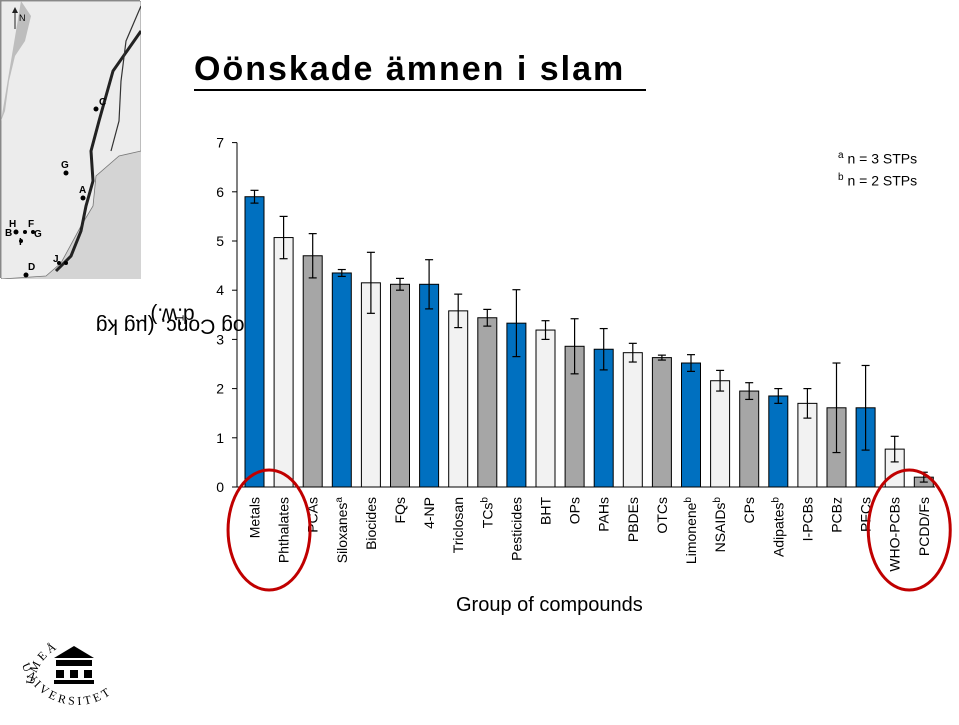 Image resolution: width=959 pixels, height=725 pixels. What do you see at coordinates (400, 510) in the screenshot?
I see `x-tick-label: FQs` at bounding box center [400, 510].